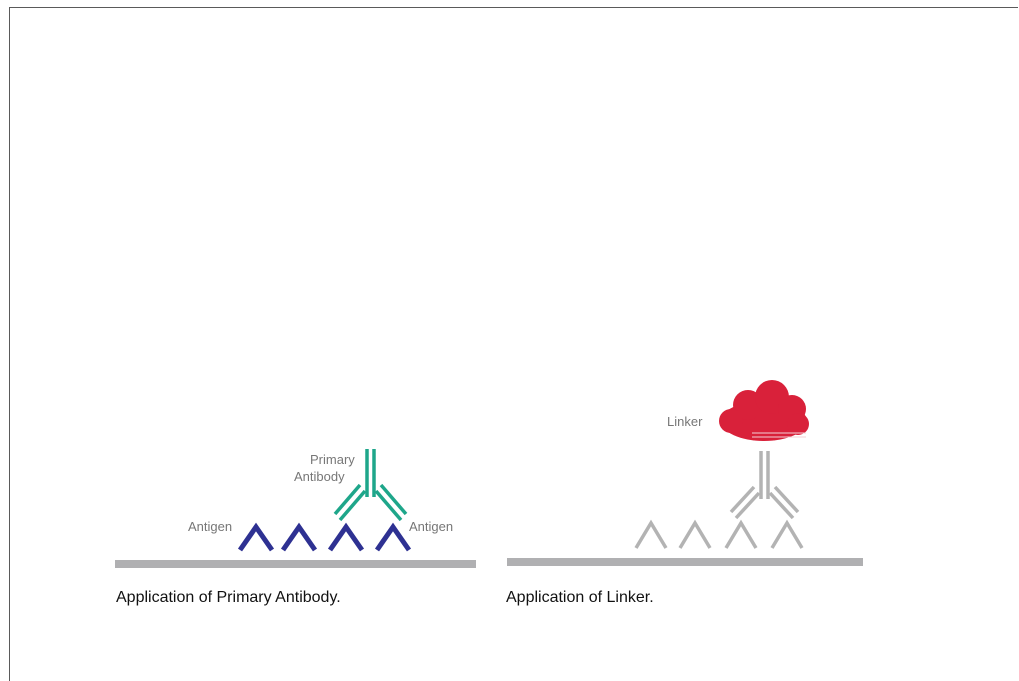  What do you see at coordinates (685, 562) in the screenshot?
I see `surface-bar-linker` at bounding box center [685, 562].